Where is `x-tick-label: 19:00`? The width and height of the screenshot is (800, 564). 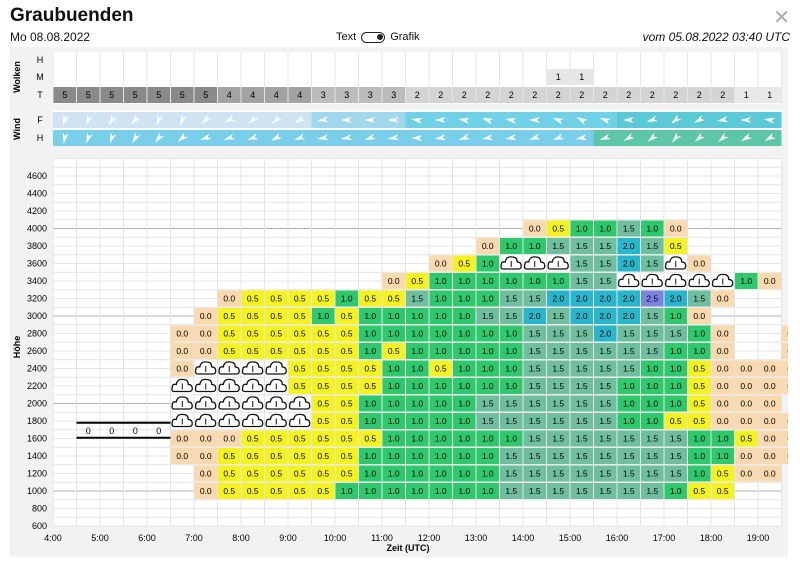
x-tick-label: 19:00 is located at coordinates (758, 538).